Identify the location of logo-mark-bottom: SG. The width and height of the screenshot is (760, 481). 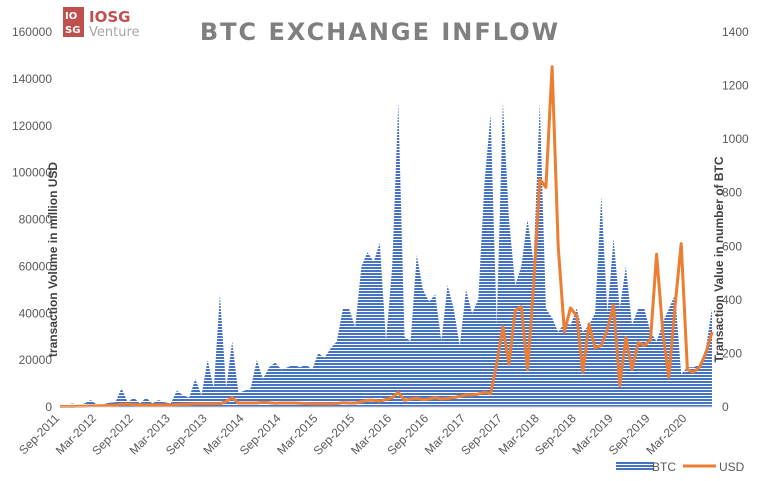
(72, 30).